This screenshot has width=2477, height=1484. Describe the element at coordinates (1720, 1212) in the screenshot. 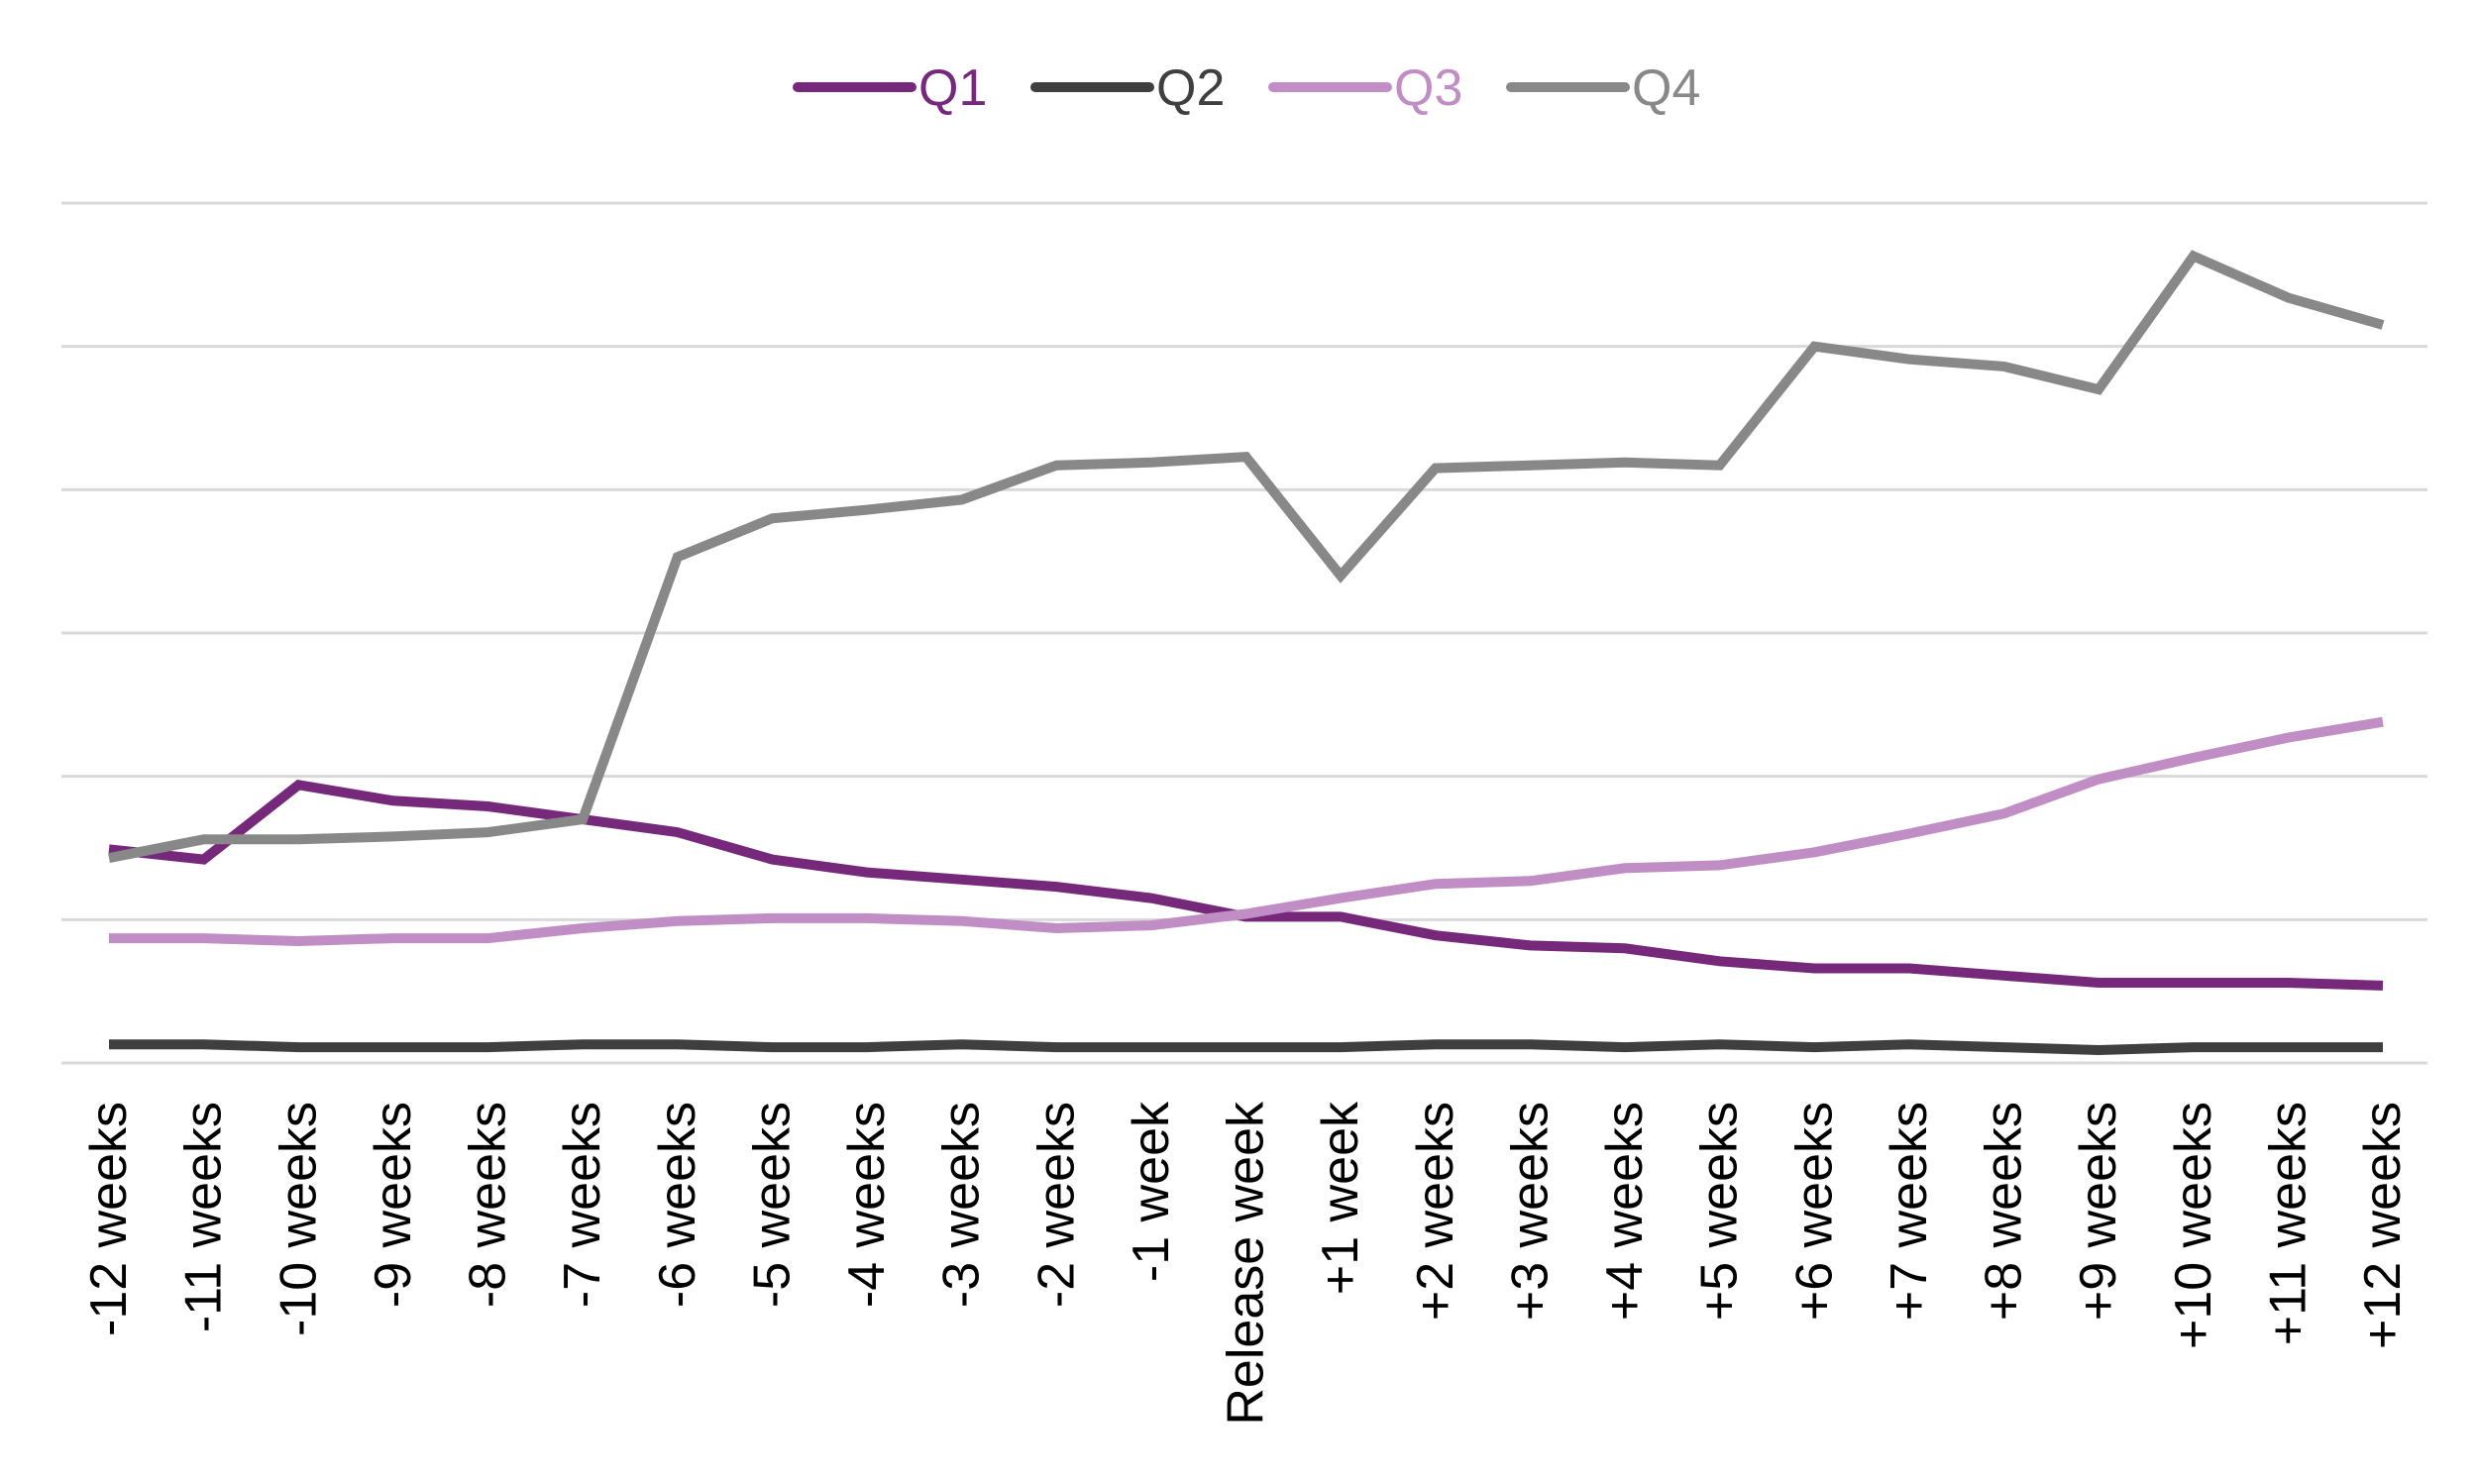

I see `x-tick-label: +5 weeks` at that location.